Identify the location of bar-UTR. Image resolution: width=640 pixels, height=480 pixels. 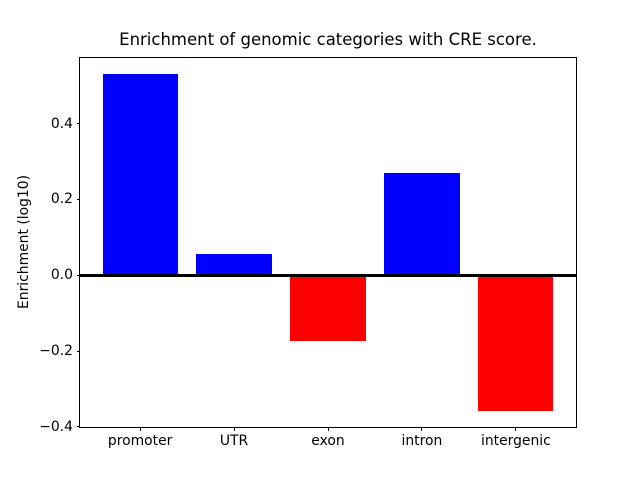
(234, 264).